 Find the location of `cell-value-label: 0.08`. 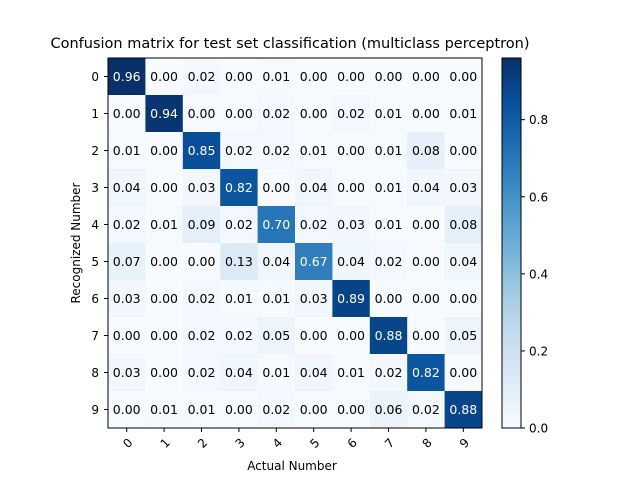

cell-value-label: 0.08 is located at coordinates (463, 224).